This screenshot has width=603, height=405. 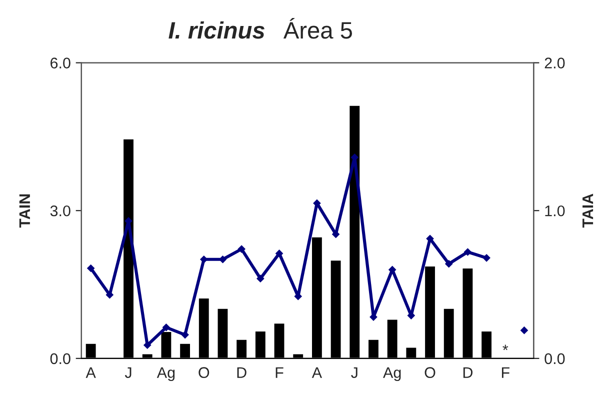 I want to click on y-tick-label: 6.0, so click(x=60, y=63).